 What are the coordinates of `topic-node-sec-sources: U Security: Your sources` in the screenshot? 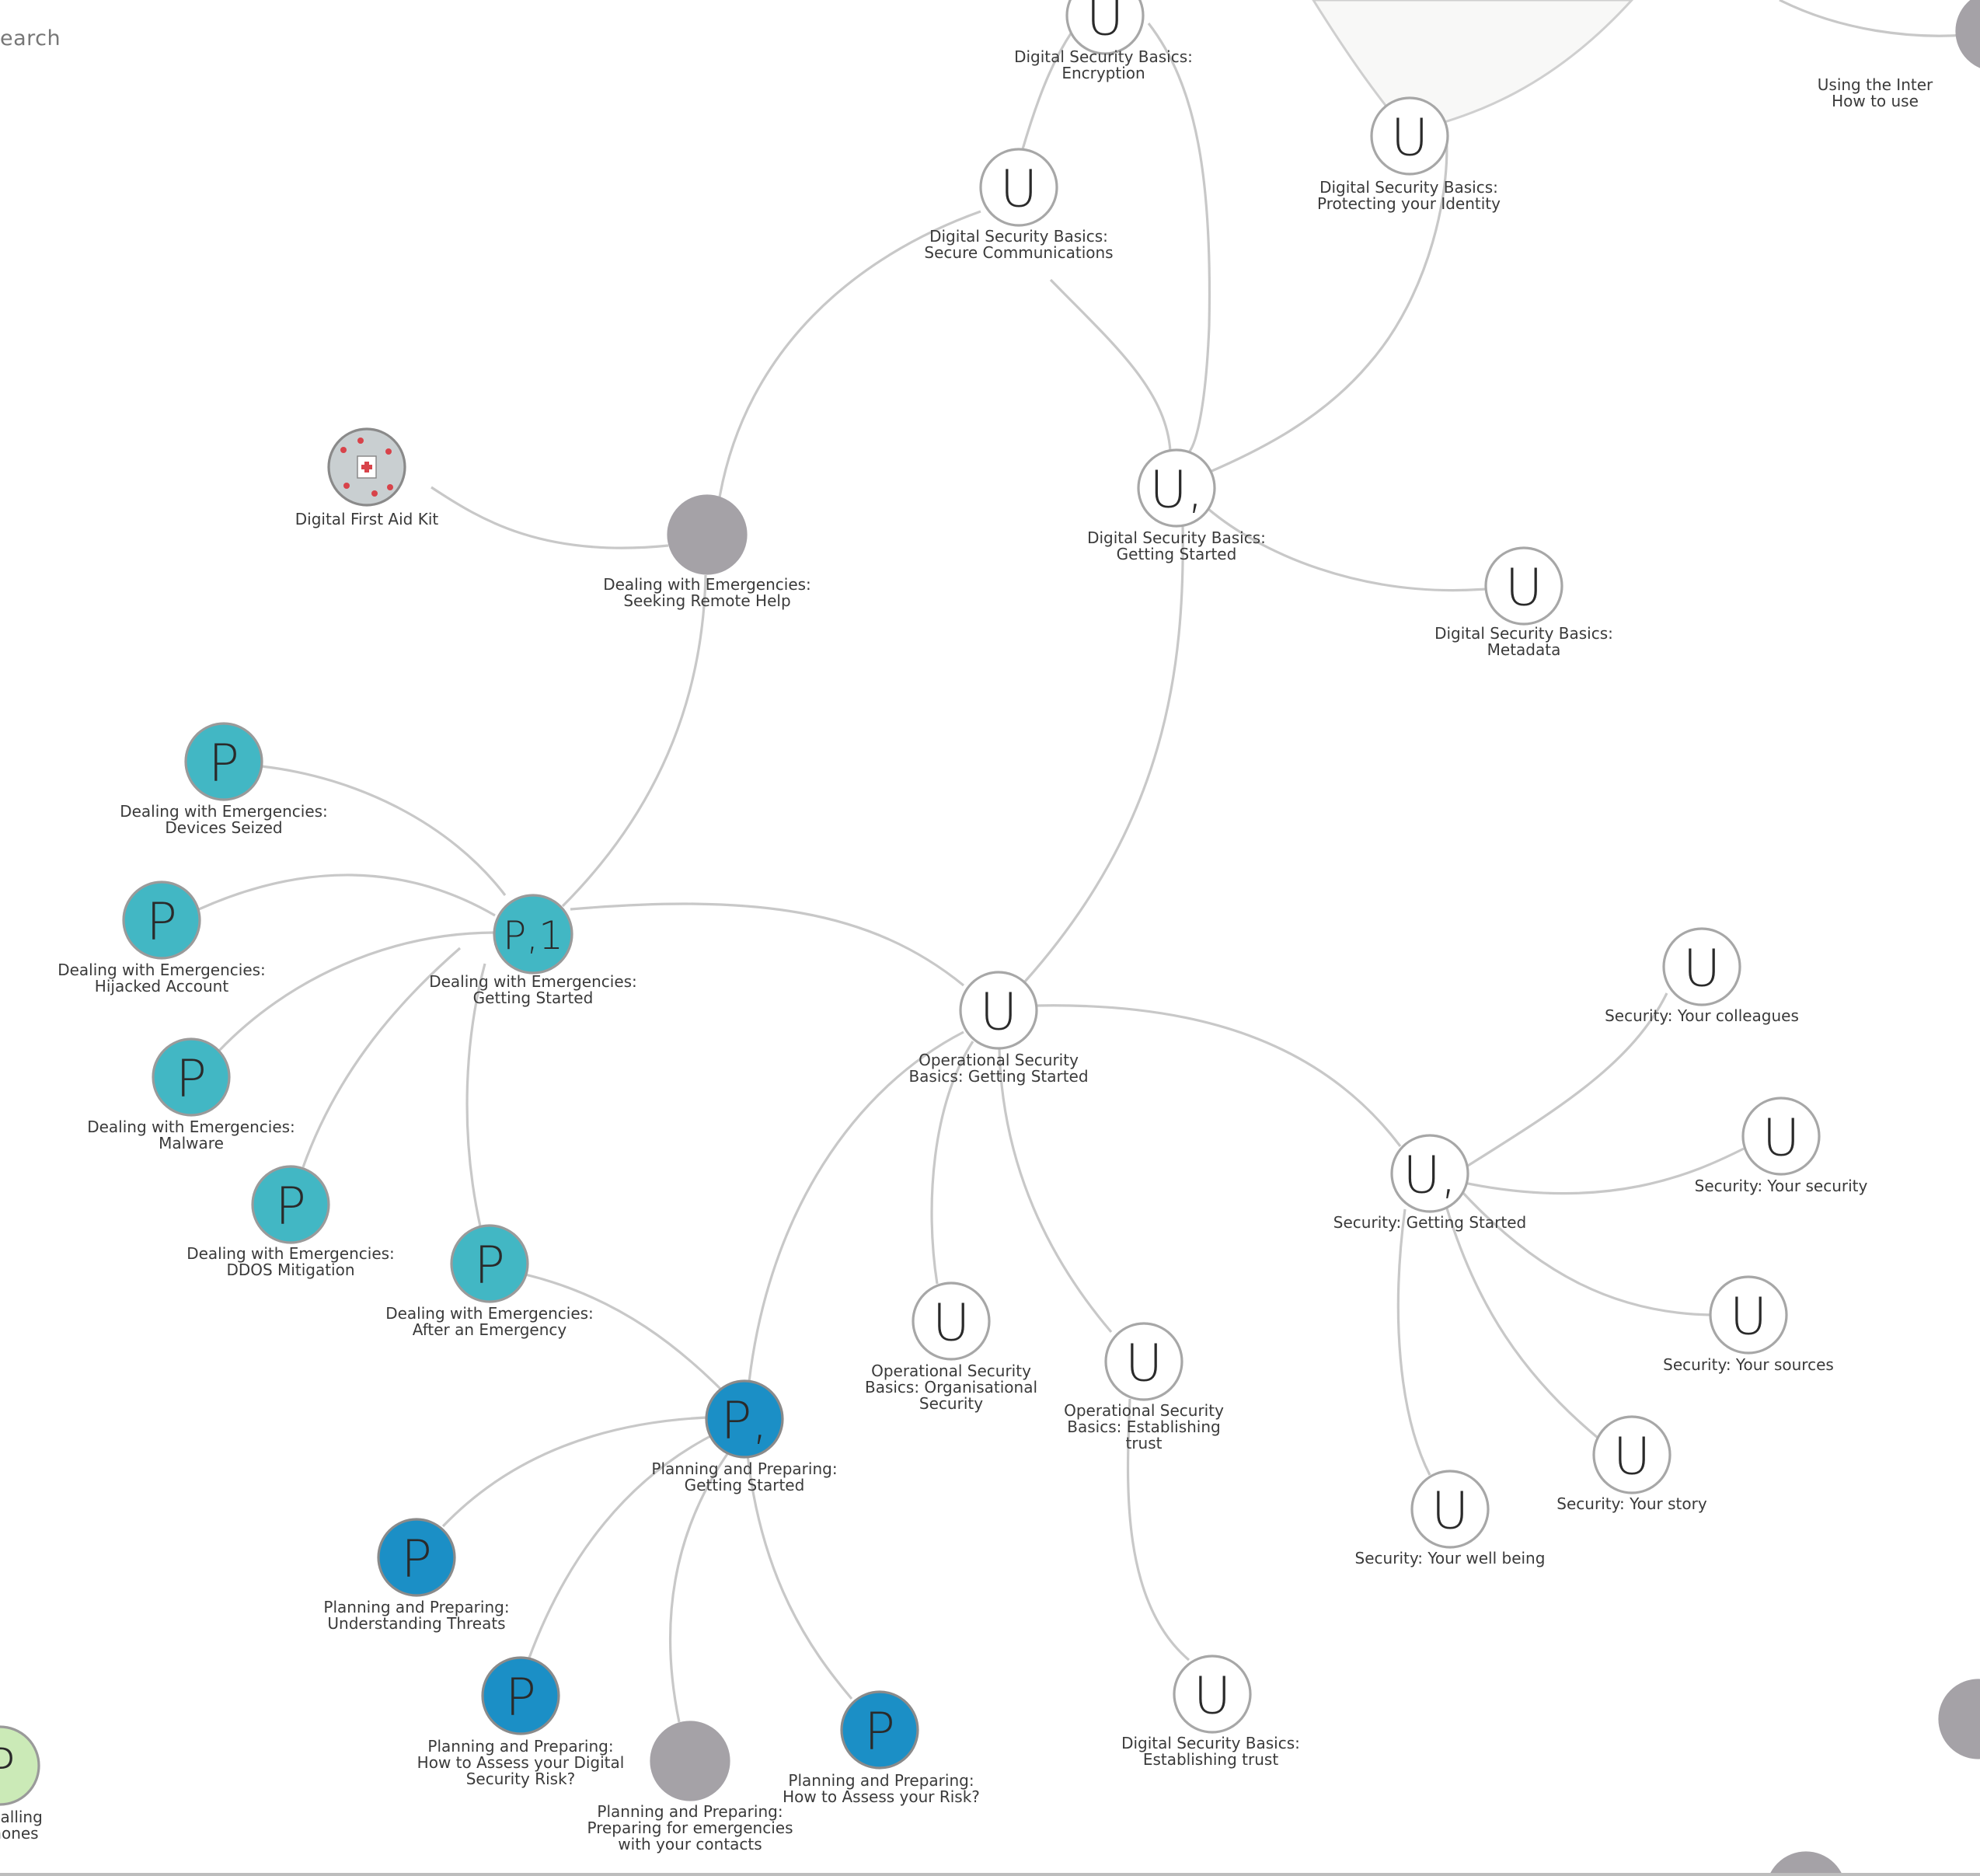 It's located at (1749, 1325).